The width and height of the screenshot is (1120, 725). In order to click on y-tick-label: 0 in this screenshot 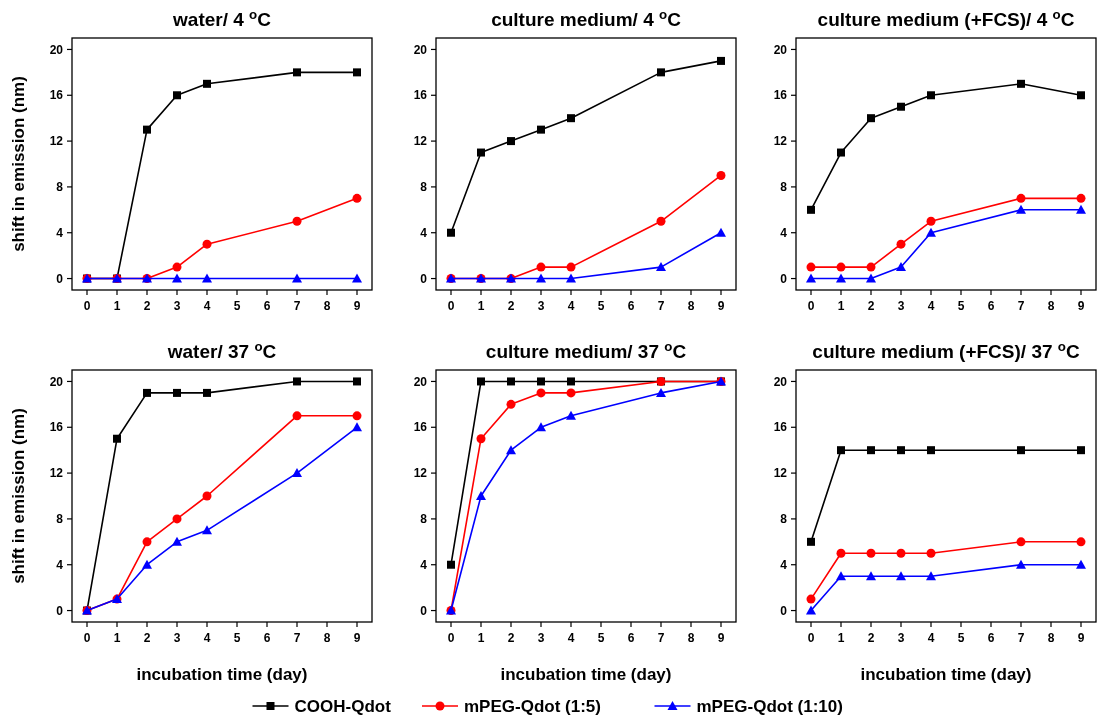, I will do `click(60, 610)`.